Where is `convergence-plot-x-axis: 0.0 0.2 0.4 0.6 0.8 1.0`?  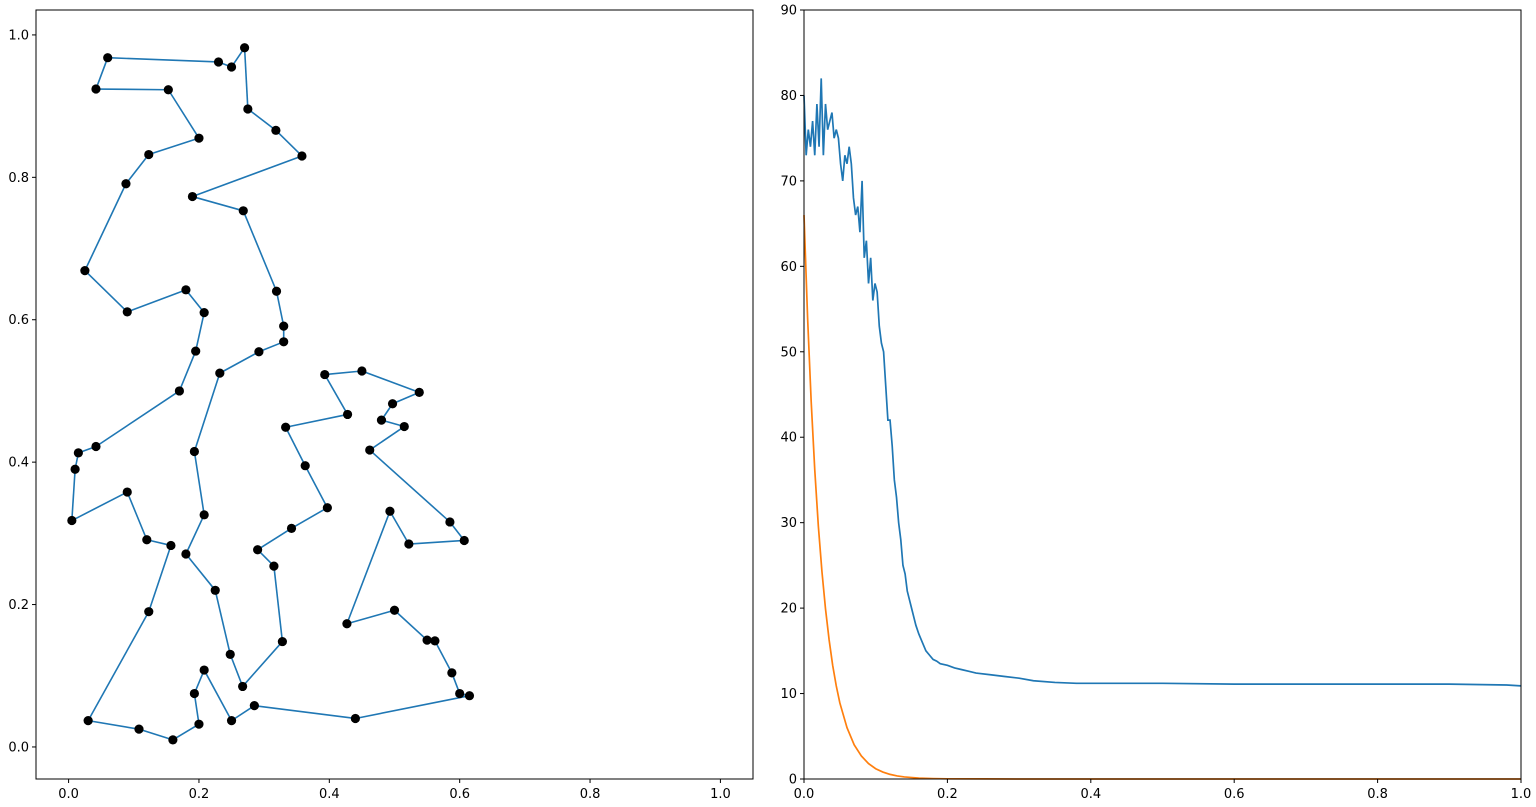
convergence-plot-x-axis: 0.0 0.2 0.4 0.6 0.8 1.0 is located at coordinates (1163, 790).